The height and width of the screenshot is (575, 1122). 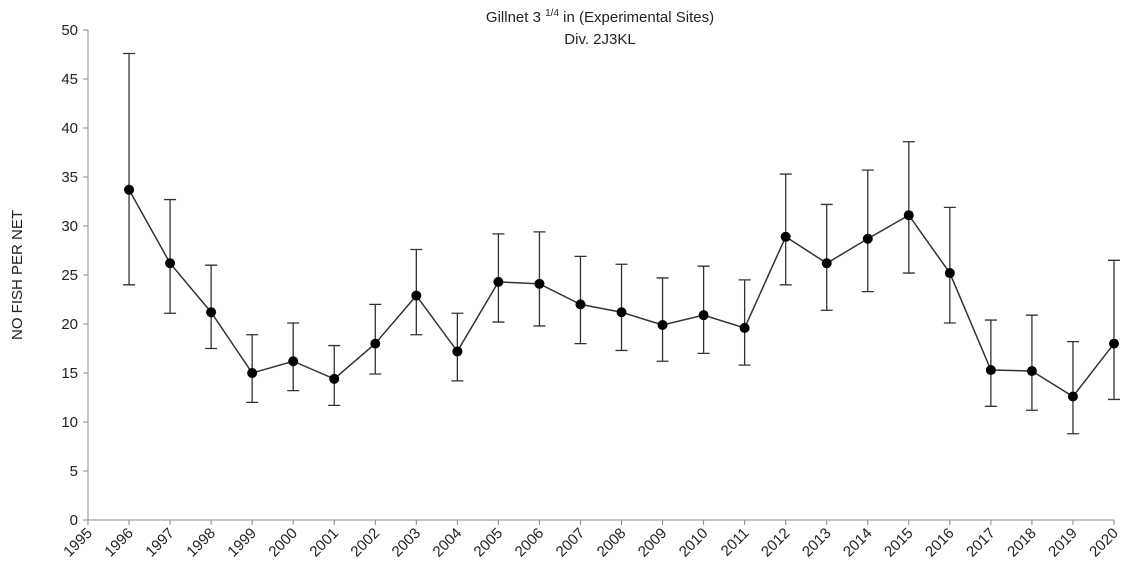 What do you see at coordinates (119, 543) in the screenshot?
I see `x-tick-label: 1996` at bounding box center [119, 543].